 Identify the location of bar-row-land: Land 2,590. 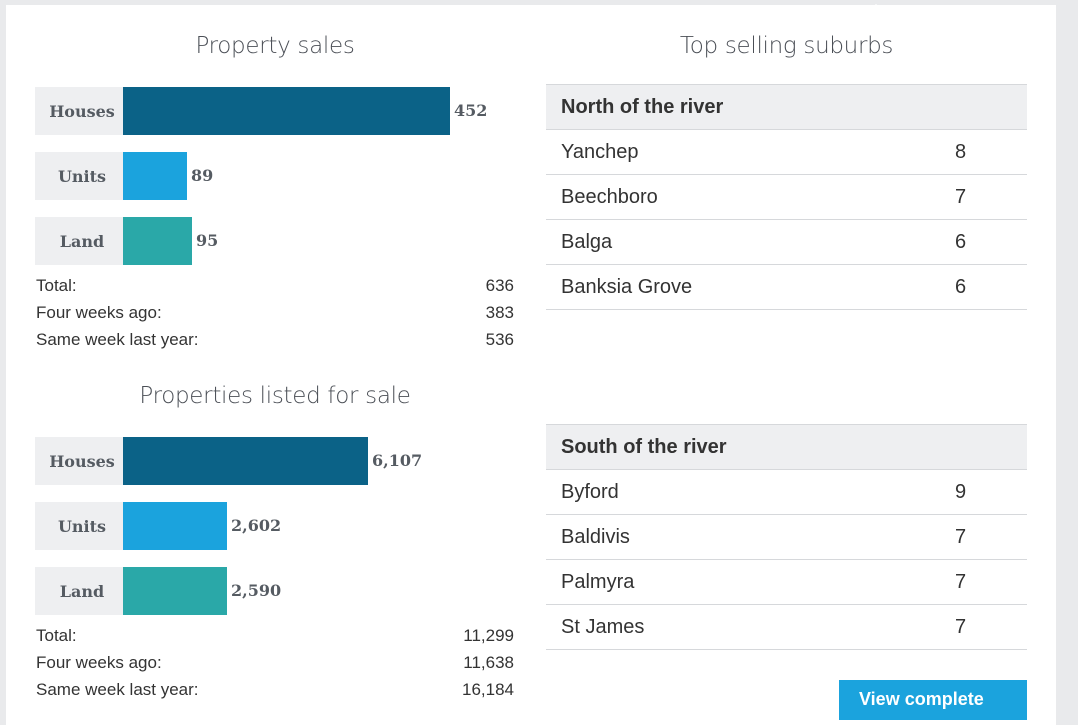
(275, 591).